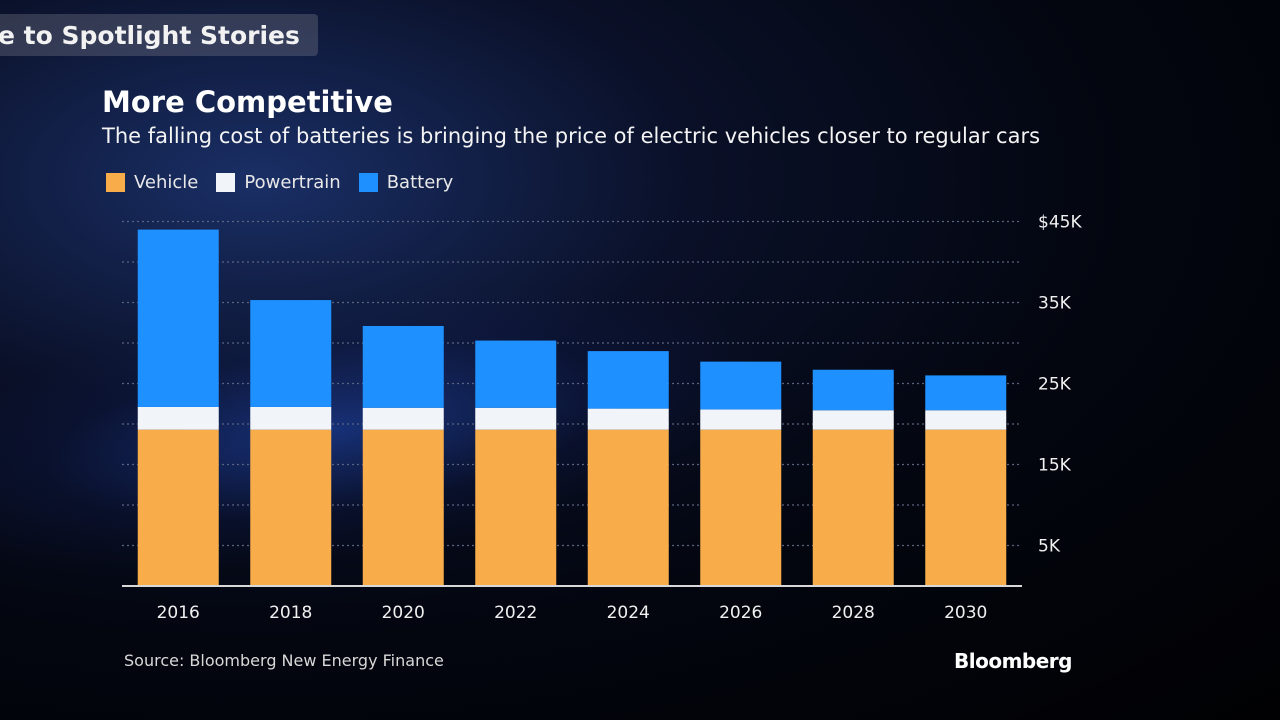 The image size is (1280, 720). Describe the element at coordinates (628, 419) in the screenshot. I see `bar-segment-powertrain-2024` at that location.